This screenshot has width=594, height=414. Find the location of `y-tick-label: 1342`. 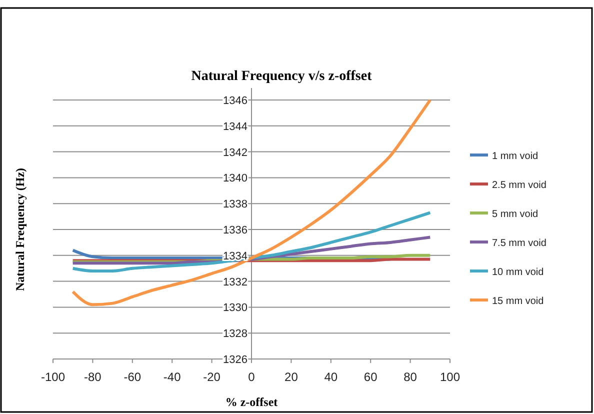

y-tick-label: 1342 is located at coordinates (235, 152).